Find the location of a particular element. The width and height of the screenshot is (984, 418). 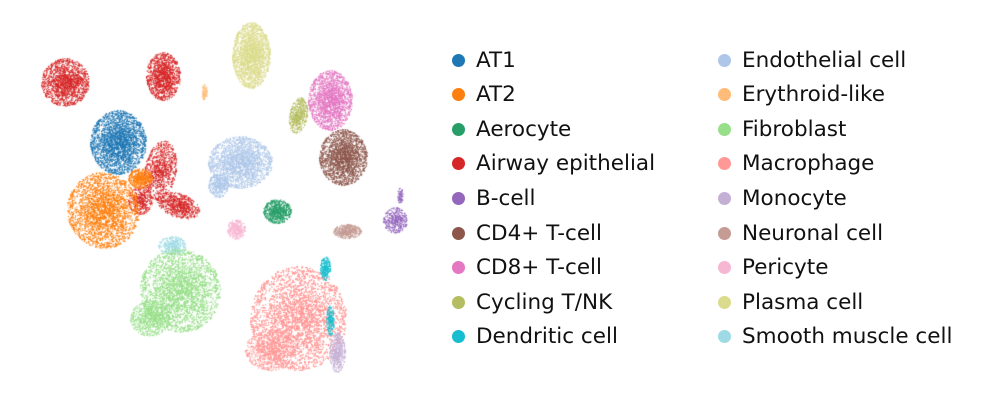

legend-item-plasma-cell: Plasma cell is located at coordinates (790, 302).